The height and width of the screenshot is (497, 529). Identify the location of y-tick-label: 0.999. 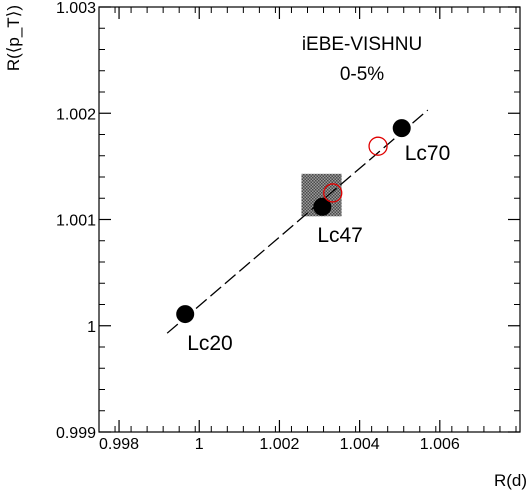
(76, 433).